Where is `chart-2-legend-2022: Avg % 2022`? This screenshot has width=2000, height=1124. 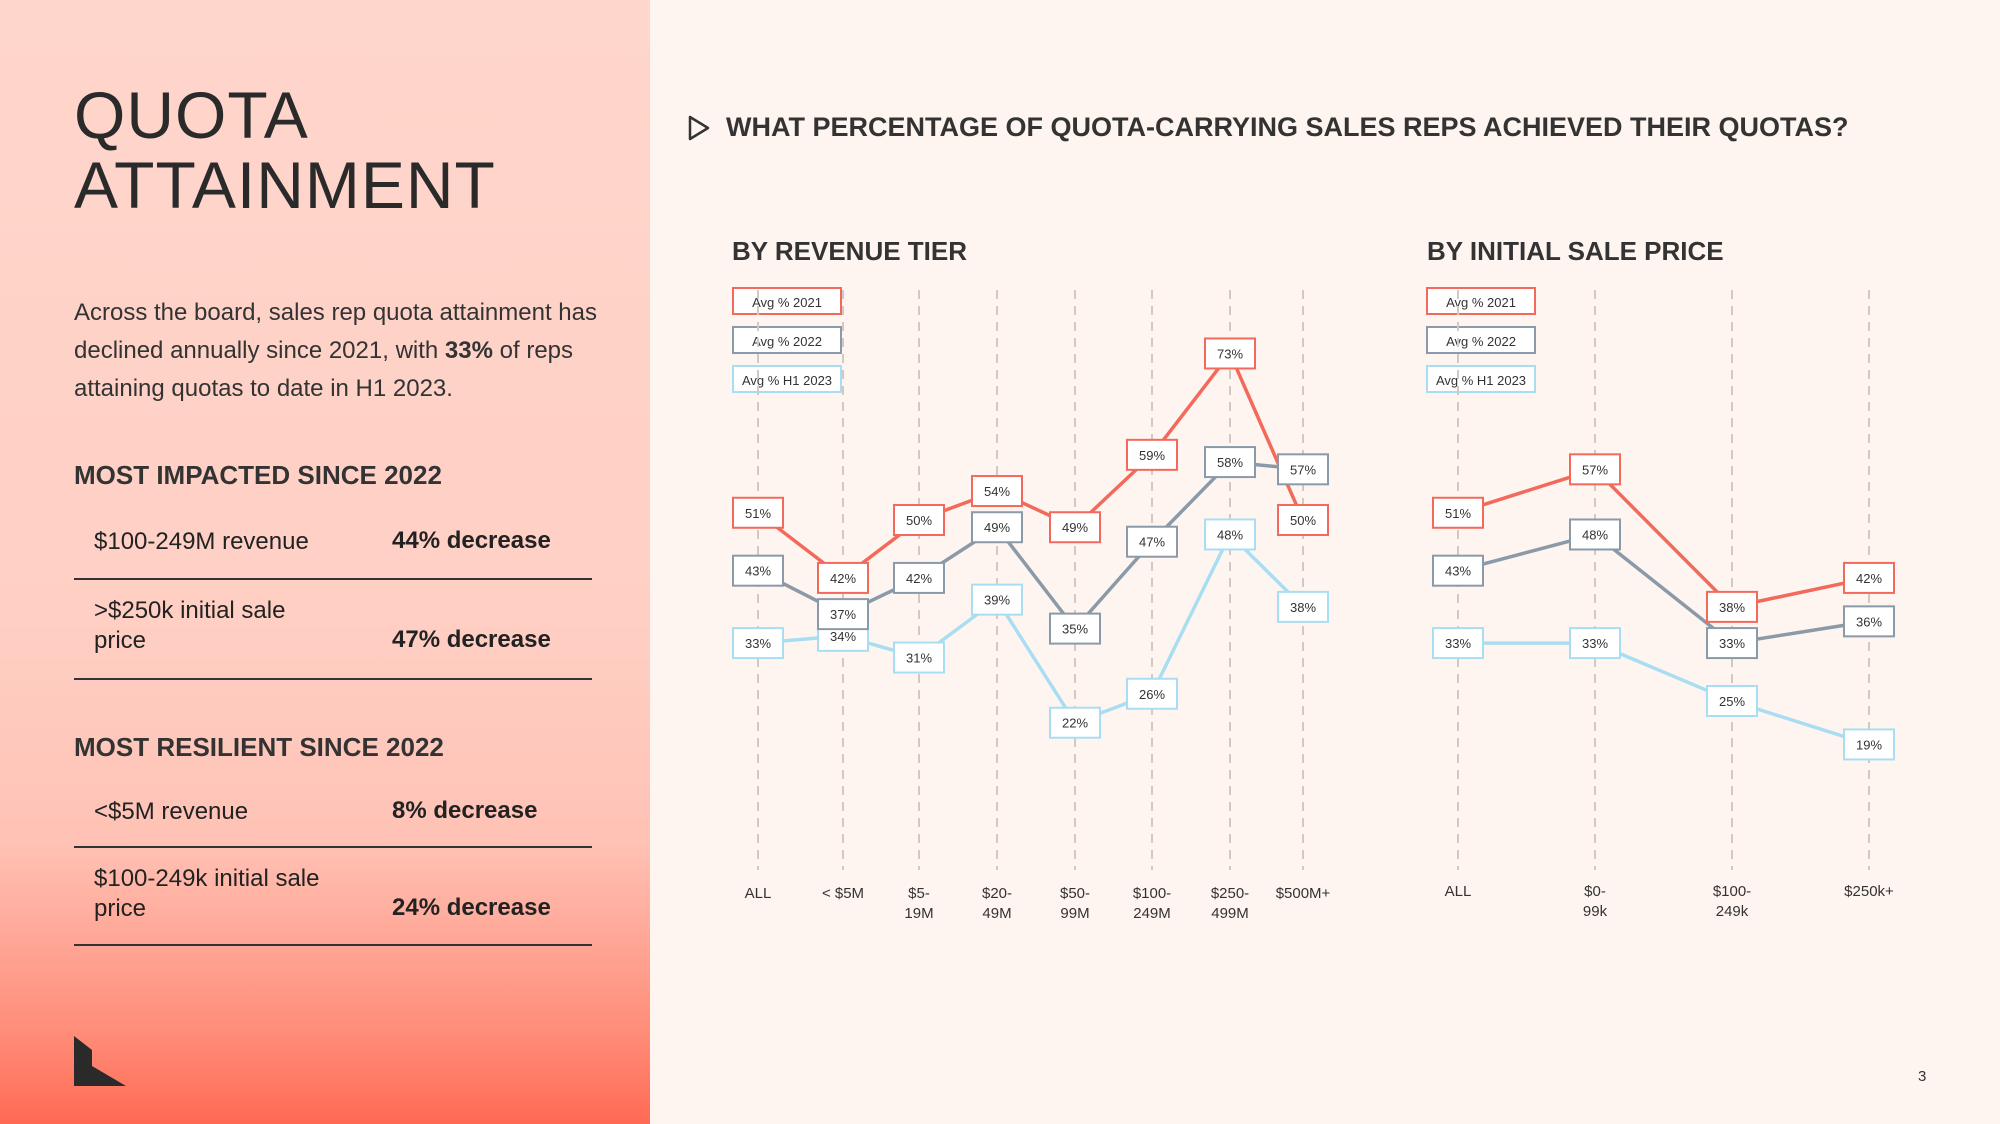 chart-2-legend-2022: Avg % 2022 is located at coordinates (1481, 340).